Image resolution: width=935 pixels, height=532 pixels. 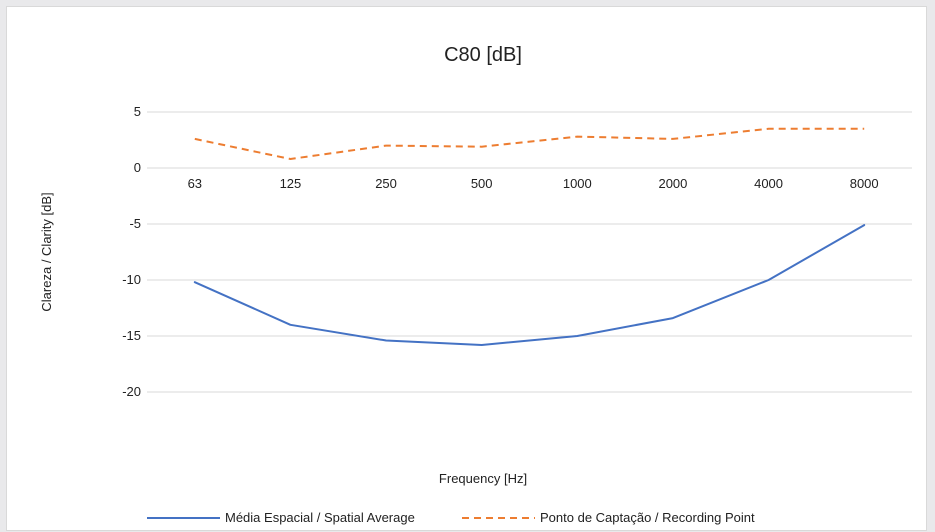 What do you see at coordinates (137, 111) in the screenshot?
I see `y-tick-label: 5` at bounding box center [137, 111].